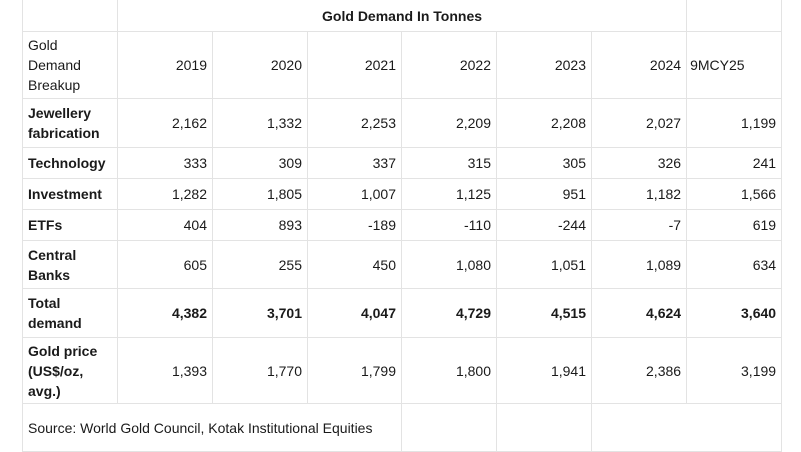 This screenshot has width=801, height=452. I want to click on table-cell: -189, so click(354, 225).